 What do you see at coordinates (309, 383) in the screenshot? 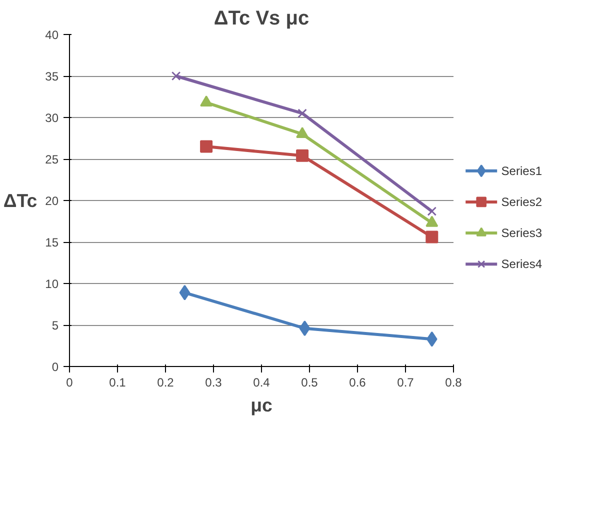
I see `x-tick-label: 0.5` at bounding box center [309, 383].